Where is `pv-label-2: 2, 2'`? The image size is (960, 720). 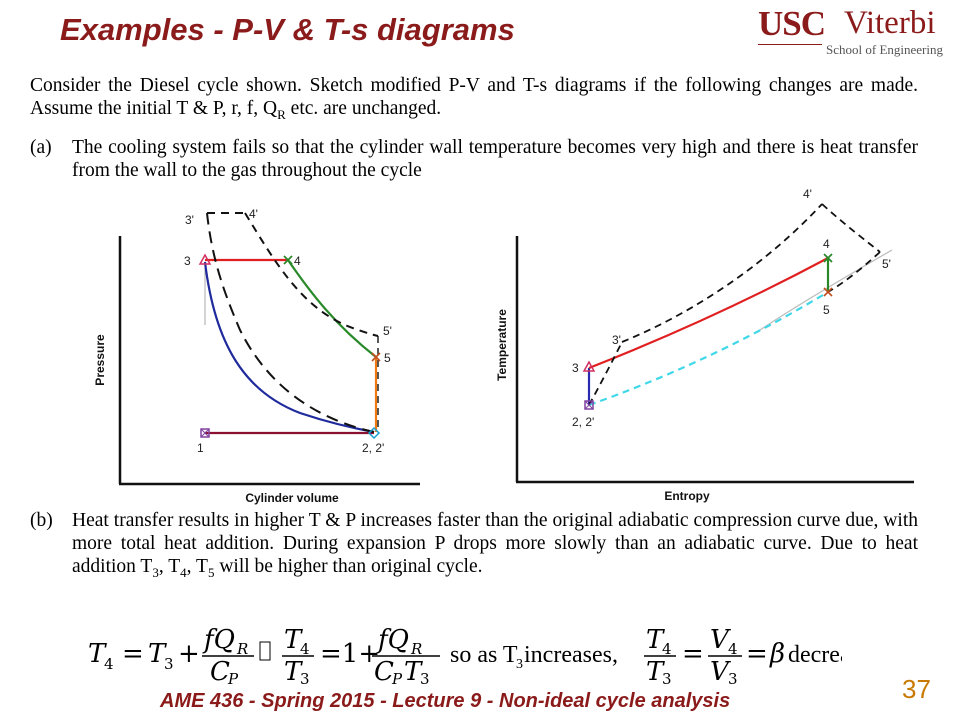 pv-label-2: 2, 2' is located at coordinates (373, 448).